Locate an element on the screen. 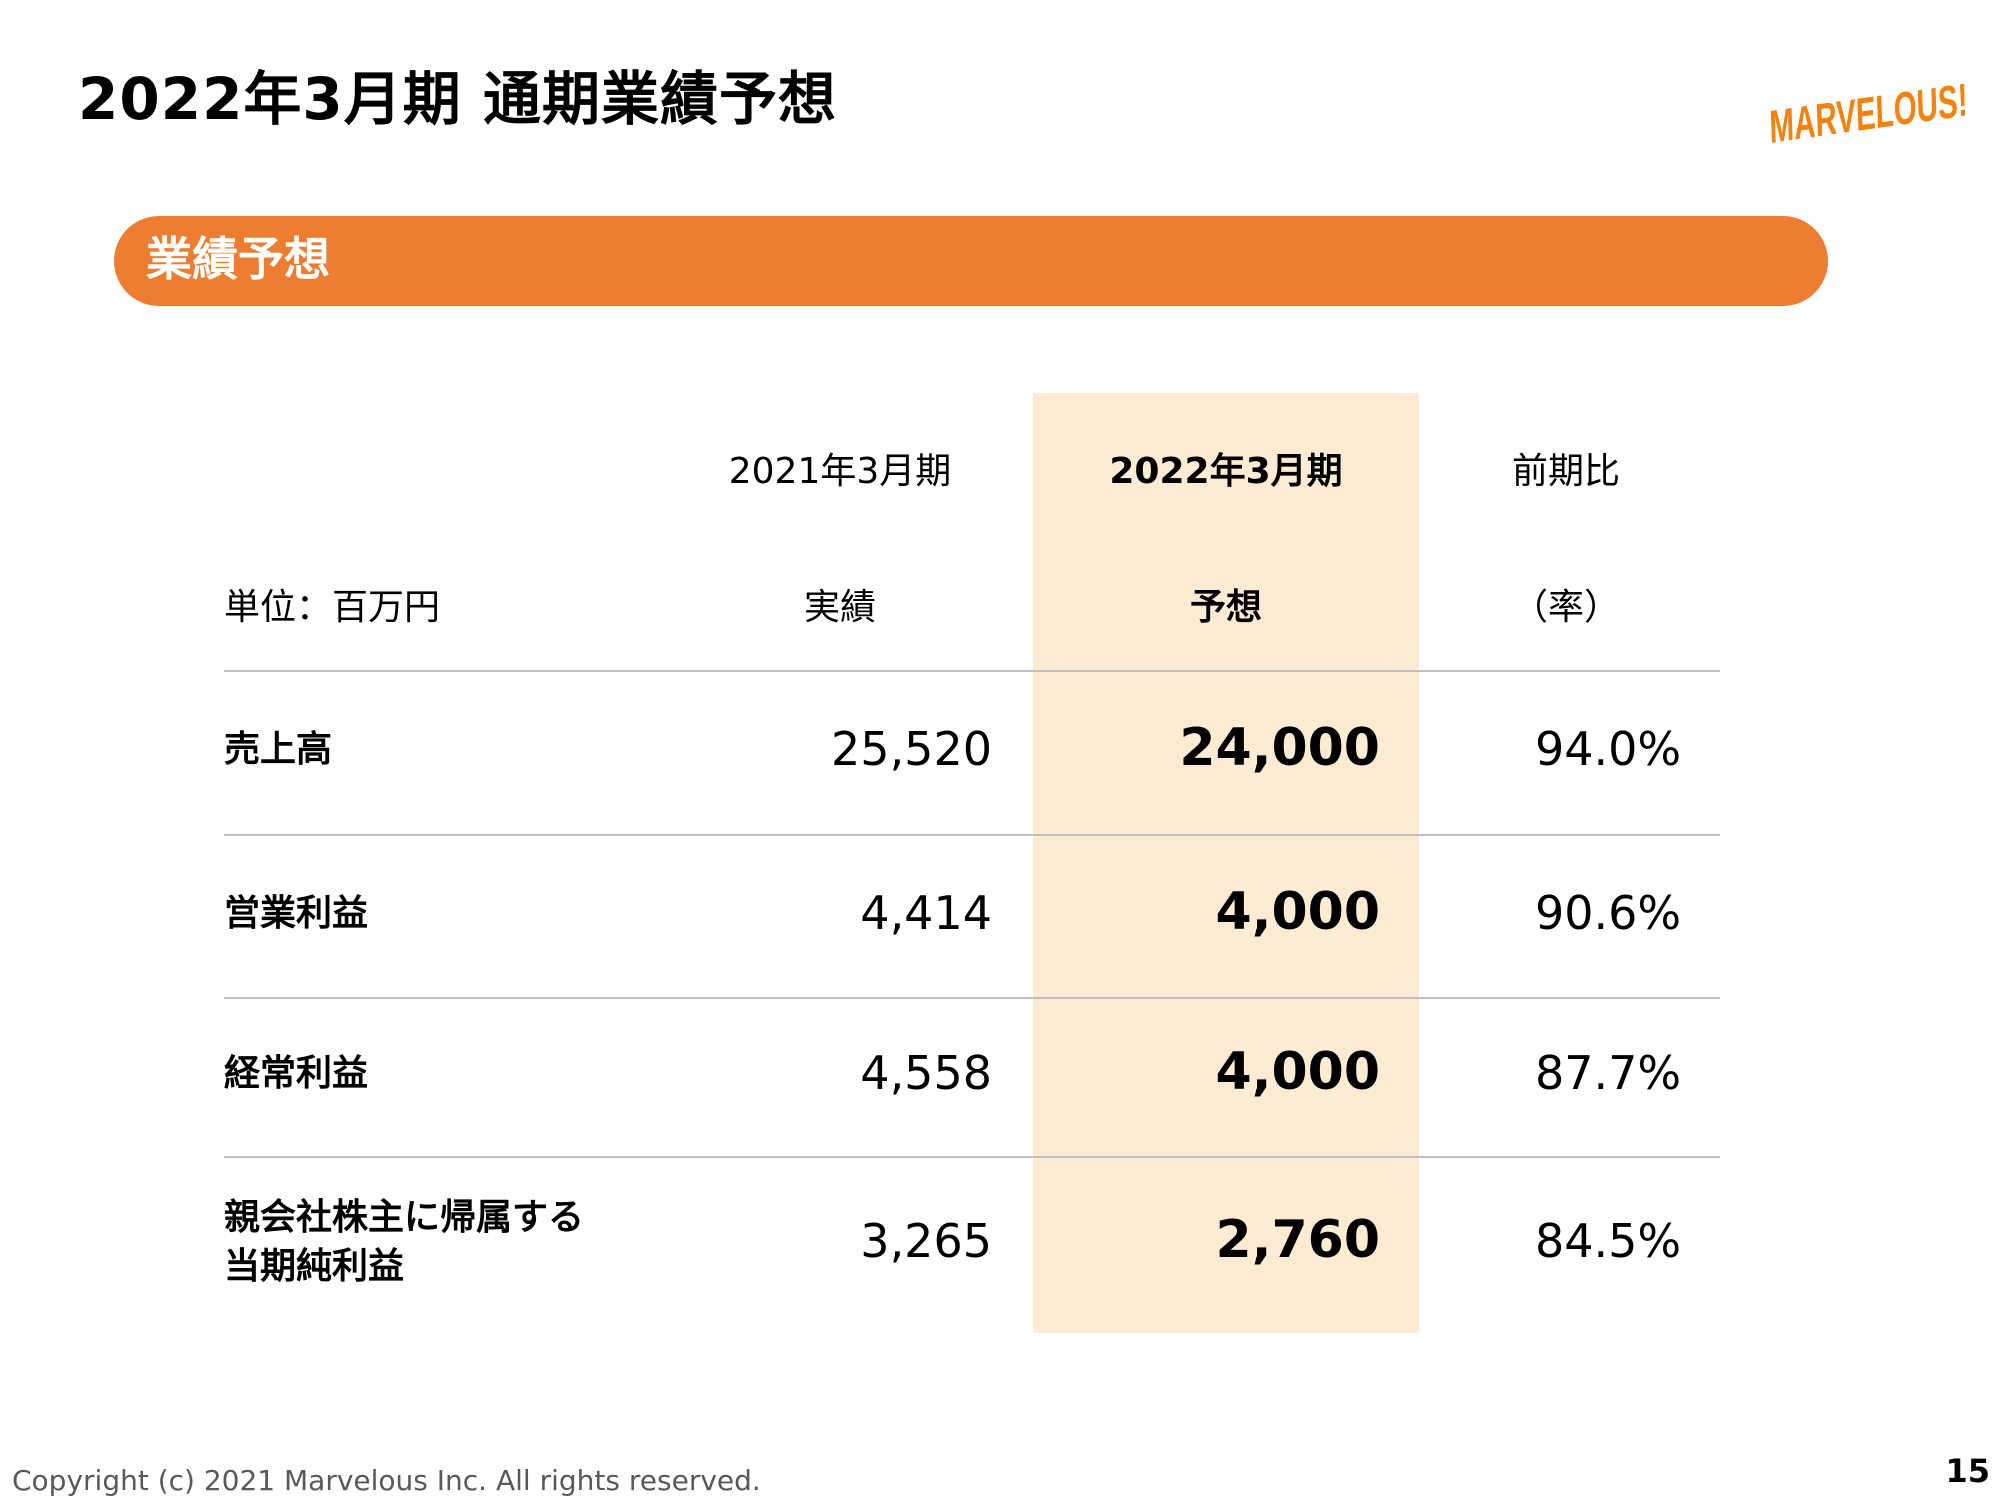  header-2022-type: 予想 is located at coordinates (1225, 607).